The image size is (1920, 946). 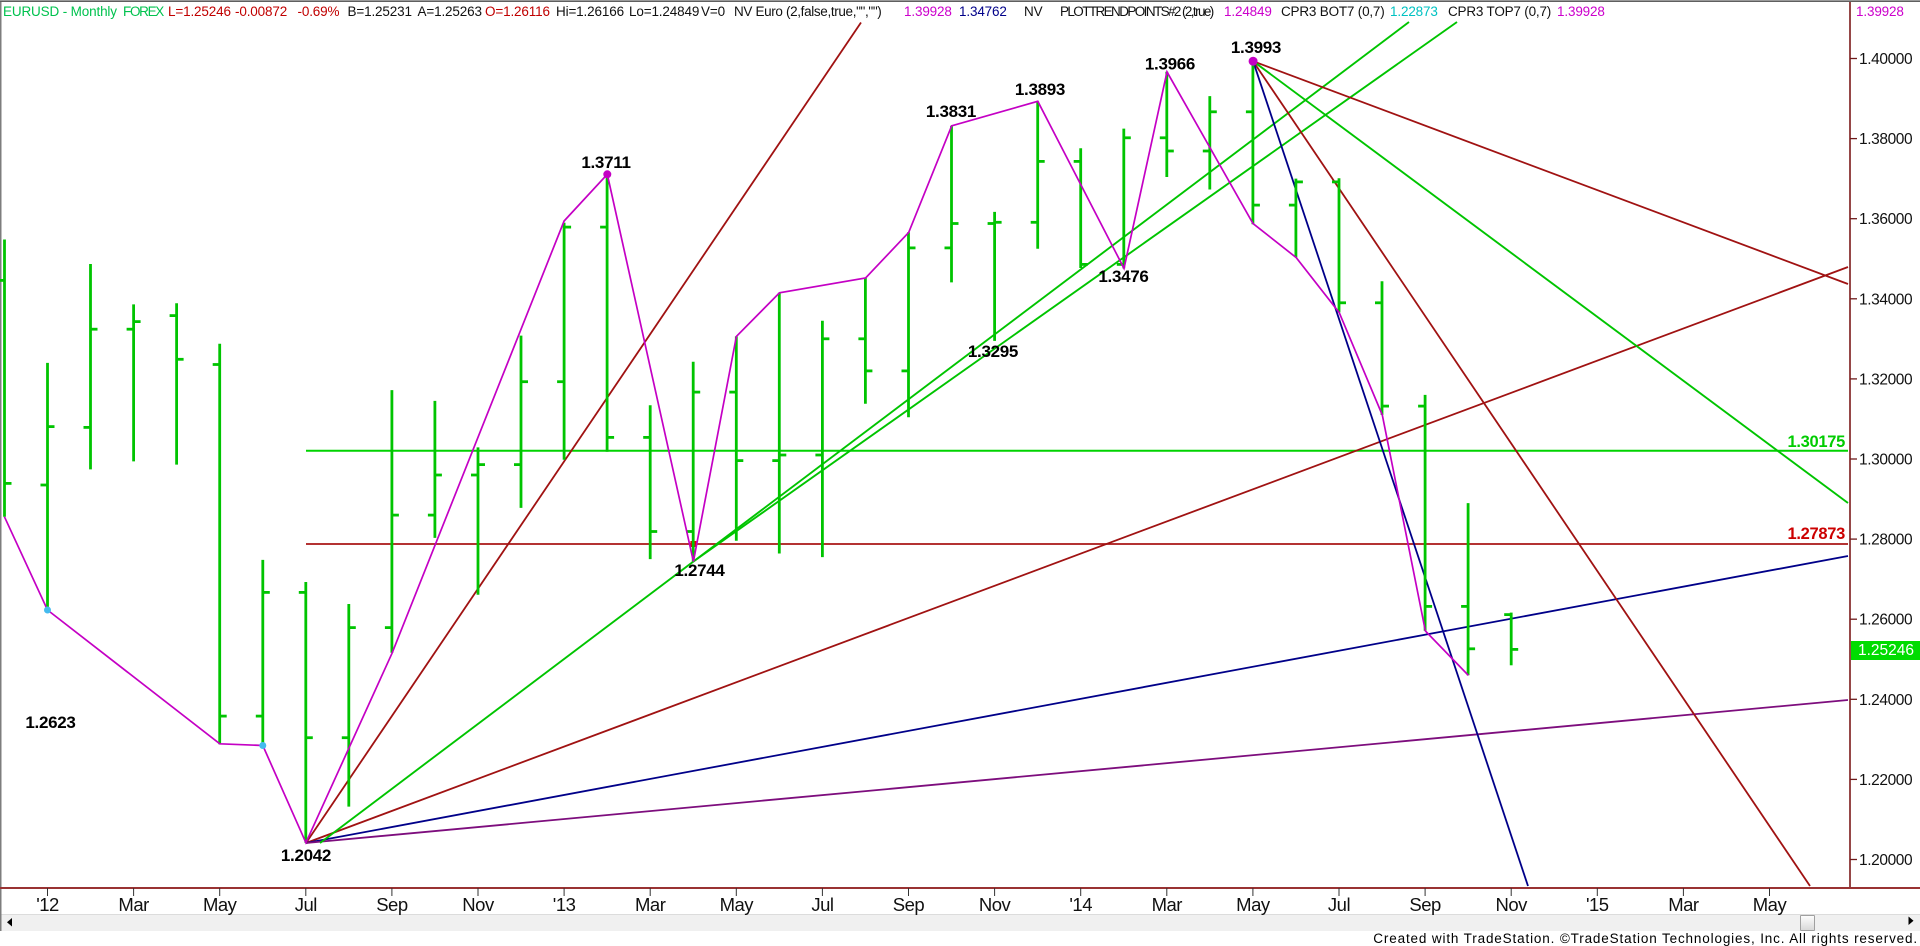 What do you see at coordinates (1886, 620) in the screenshot?
I see `svg-text: 1.26000` at bounding box center [1886, 620].